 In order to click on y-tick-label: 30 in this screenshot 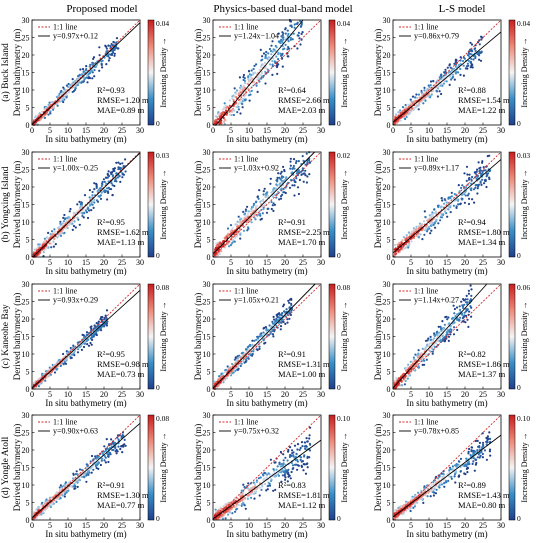, I will do `click(387, 152)`.